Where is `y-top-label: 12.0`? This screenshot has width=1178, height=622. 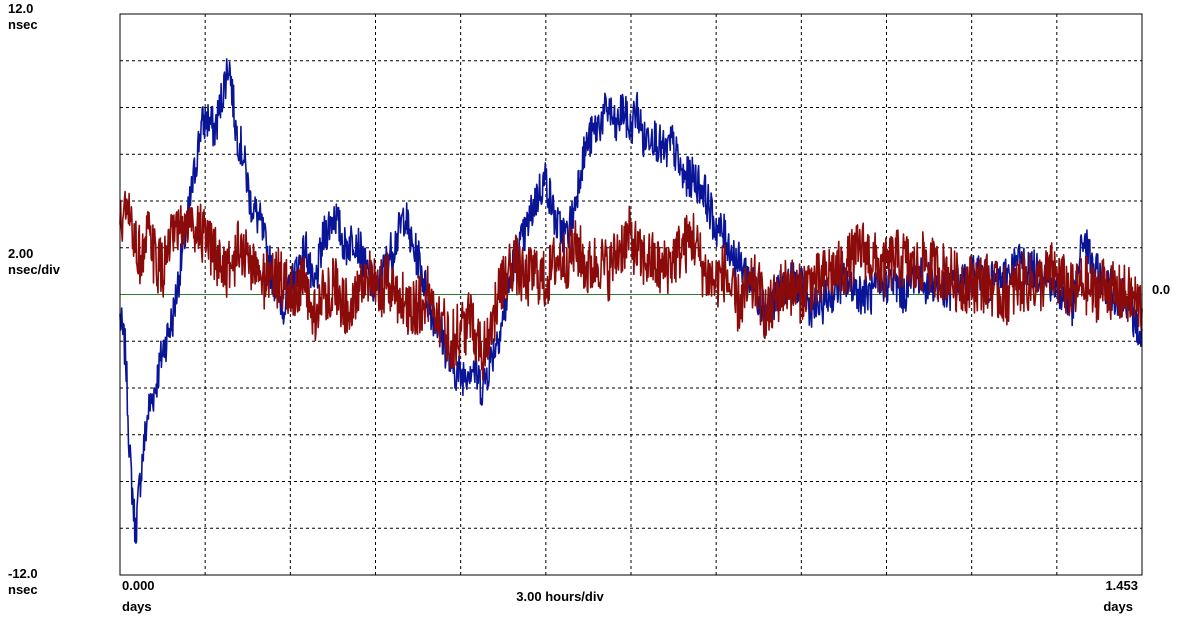
y-top-label: 12.0 is located at coordinates (20, 8).